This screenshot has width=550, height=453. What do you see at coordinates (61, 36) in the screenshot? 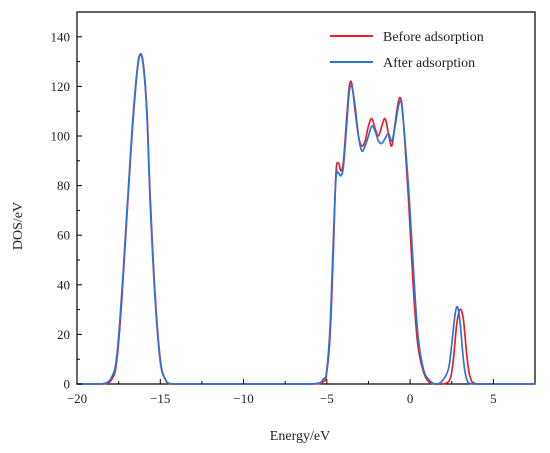
I see `y-tick-label: 140` at bounding box center [61, 36].